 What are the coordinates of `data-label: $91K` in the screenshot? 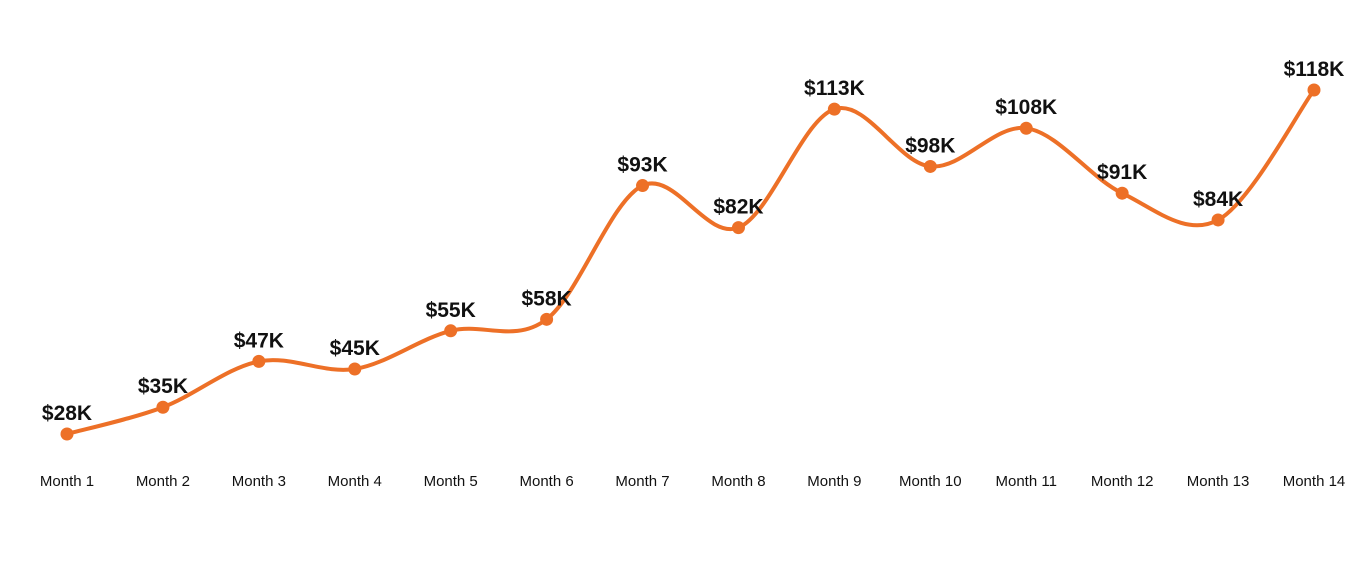 It's located at (1122, 172).